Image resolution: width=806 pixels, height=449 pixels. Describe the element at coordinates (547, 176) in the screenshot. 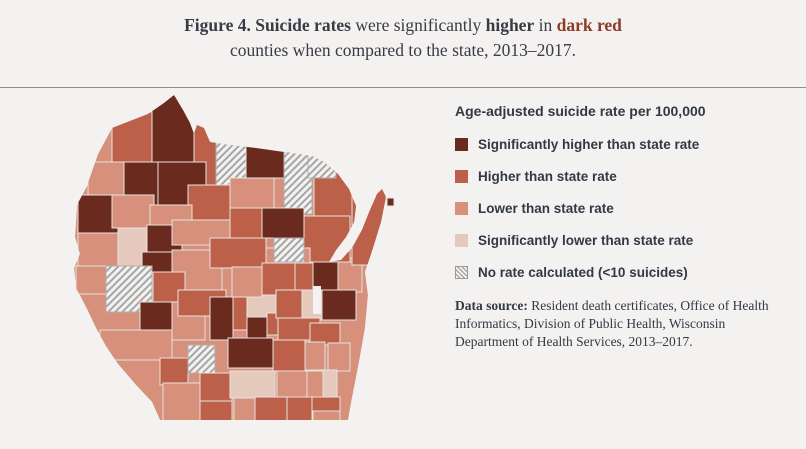

I see `legend-item-label: Higher than state rate` at that location.